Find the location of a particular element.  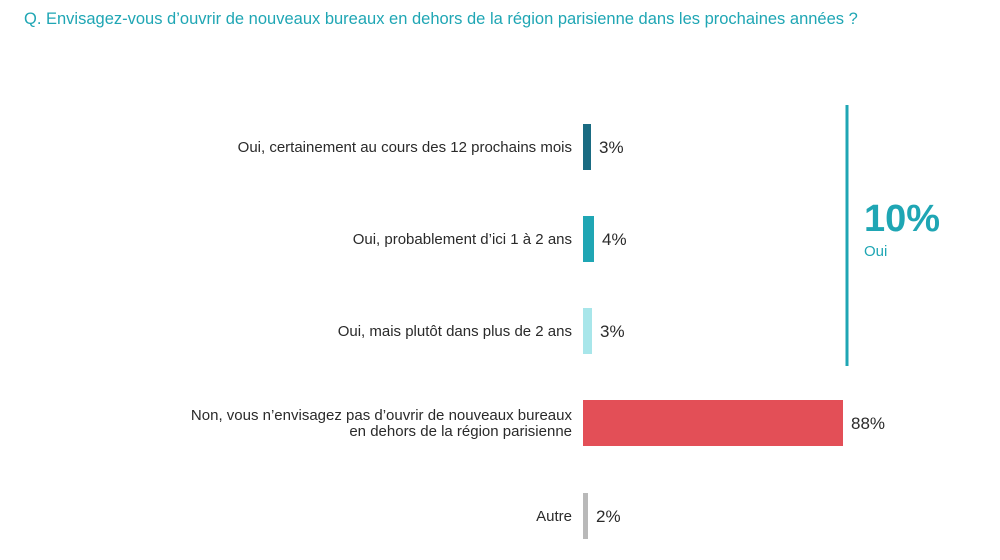

value-label-4: 88% is located at coordinates (868, 423).